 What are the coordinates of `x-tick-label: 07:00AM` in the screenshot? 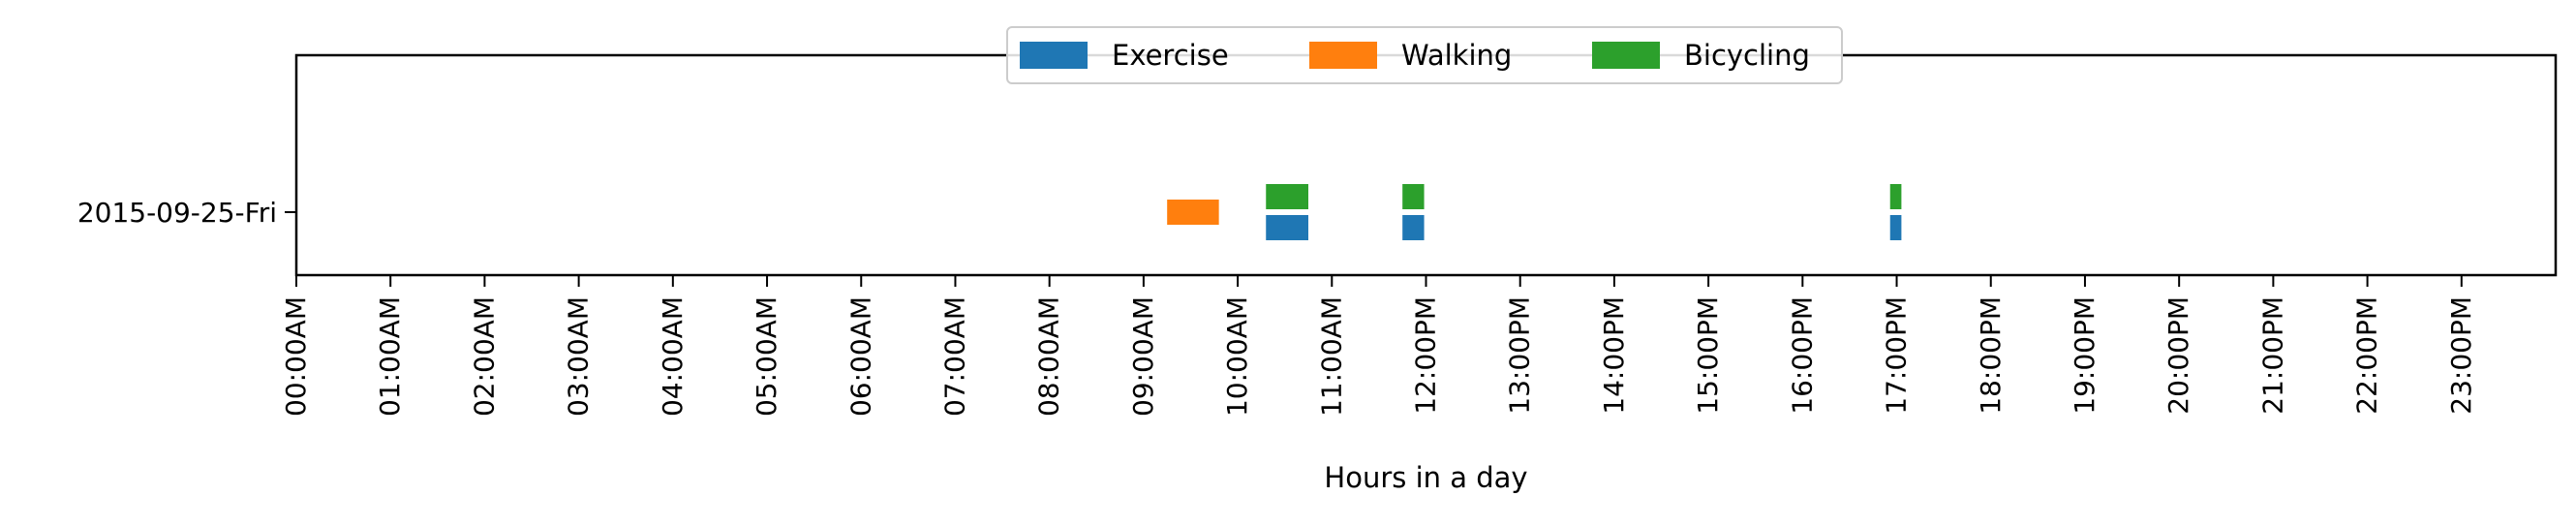 It's located at (954, 356).